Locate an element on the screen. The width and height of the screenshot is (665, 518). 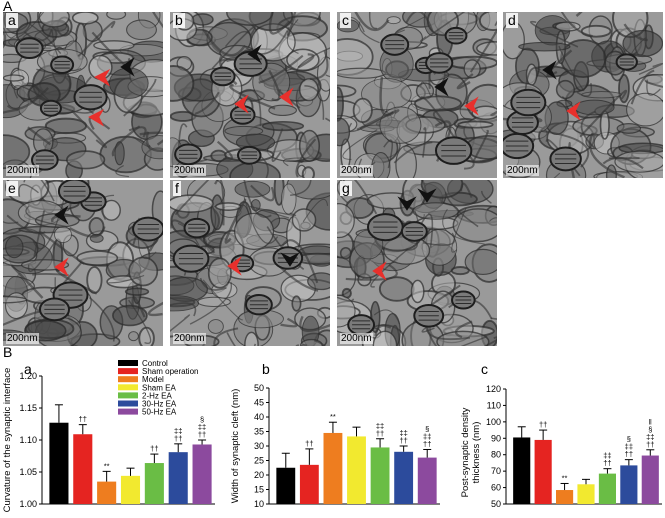
significance-mark: ‖ is located at coordinates (650, 421).